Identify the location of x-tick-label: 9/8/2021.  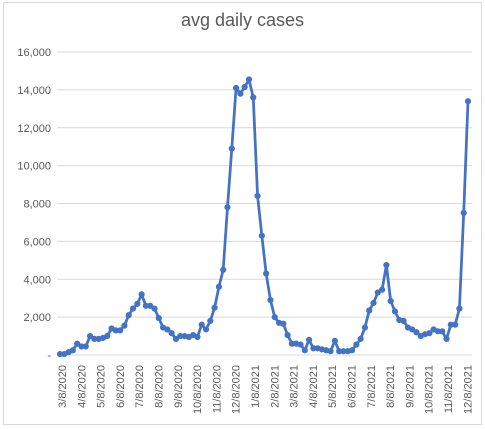
(410, 386).